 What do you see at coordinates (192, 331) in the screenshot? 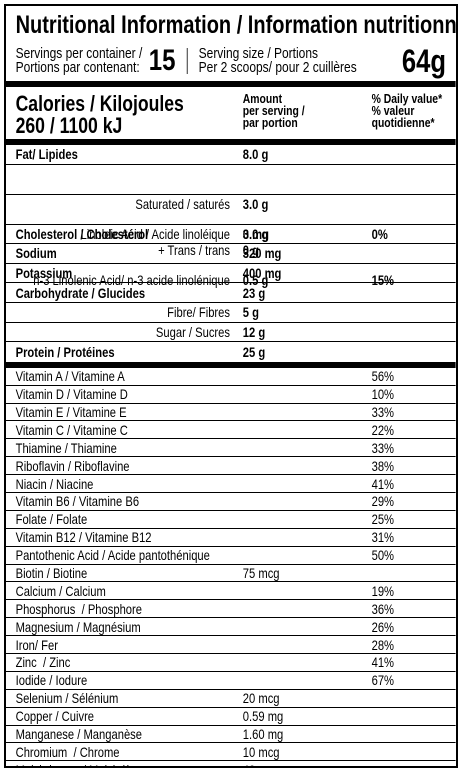
I see `nutrient-name: Sugar / Sucres` at bounding box center [192, 331].